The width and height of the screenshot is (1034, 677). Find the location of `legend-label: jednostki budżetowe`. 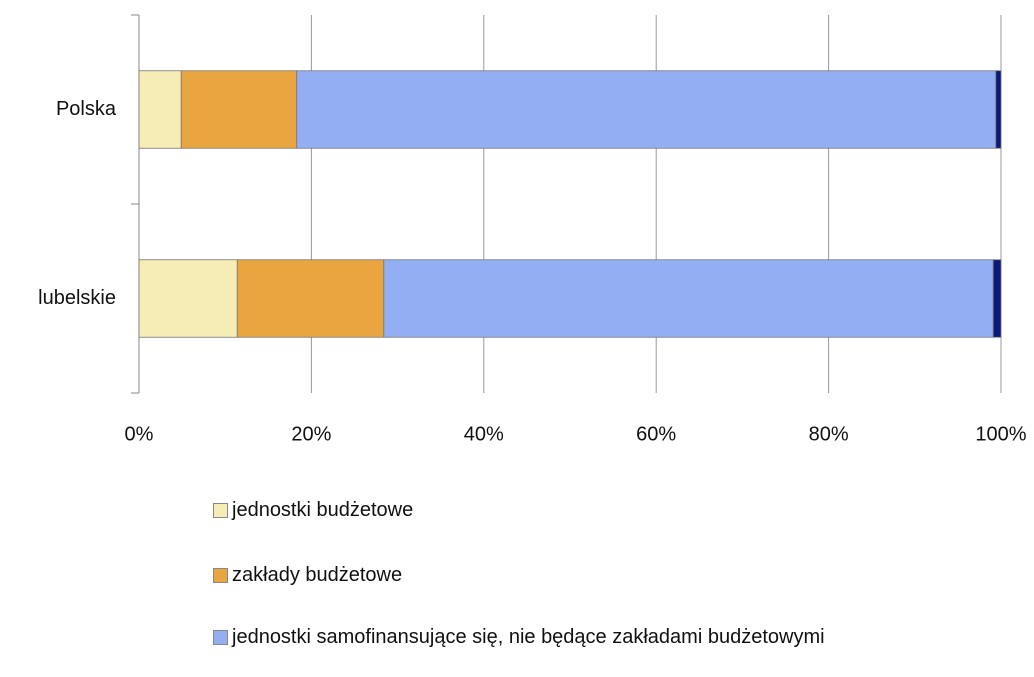

legend-label: jednostki budżetowe is located at coordinates (323, 510).